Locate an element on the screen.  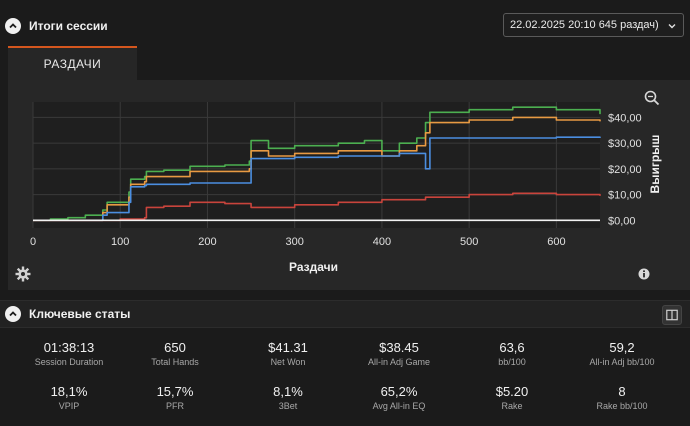
tab-bar: РАЗДАЧИ is located at coordinates (349, 63).